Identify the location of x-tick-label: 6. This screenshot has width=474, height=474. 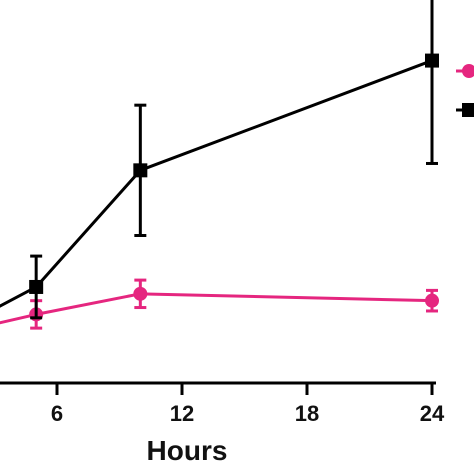
(57, 413).